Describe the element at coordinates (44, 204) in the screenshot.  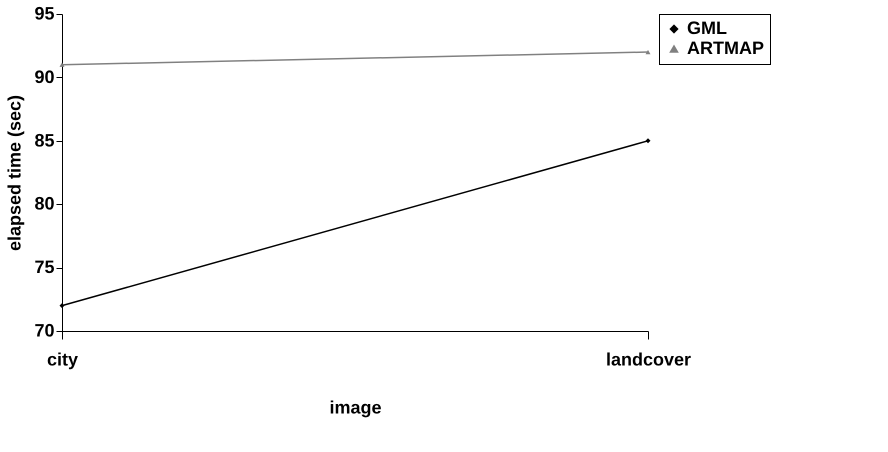
I see `y-tick-label: 80` at that location.